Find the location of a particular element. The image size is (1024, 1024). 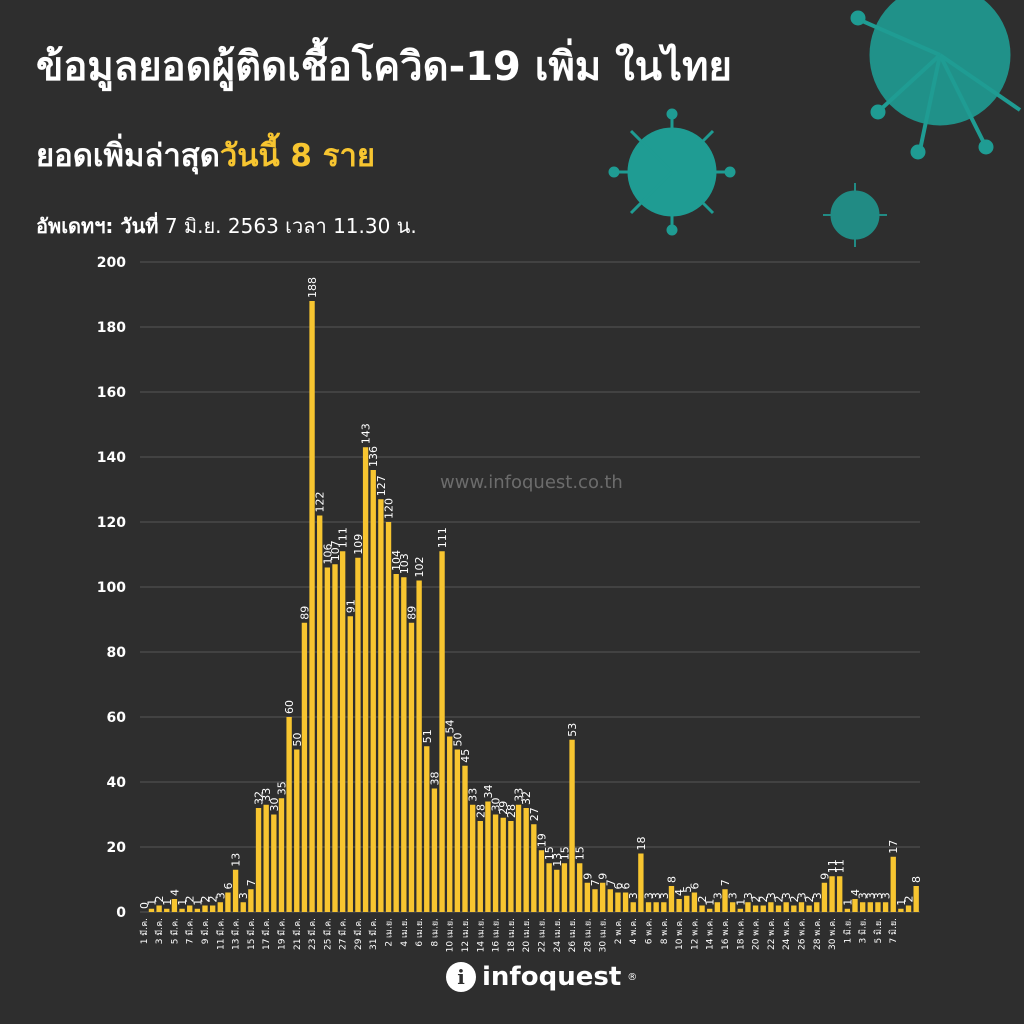

data-label: 51 is located at coordinates (427, 736).